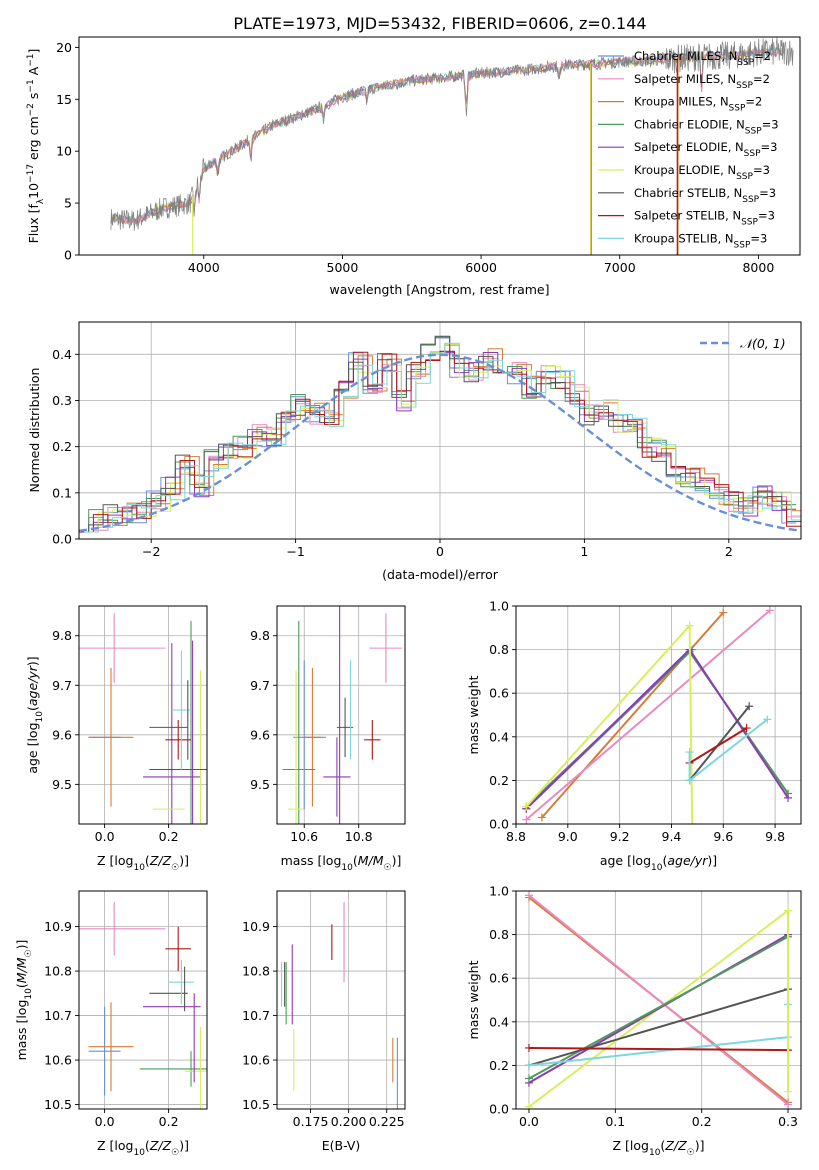 This screenshot has height=1170, width=819. What do you see at coordinates (24, 1000) in the screenshot?
I see `y-axis-label: mass [log10(M/M☉)]` at bounding box center [24, 1000].